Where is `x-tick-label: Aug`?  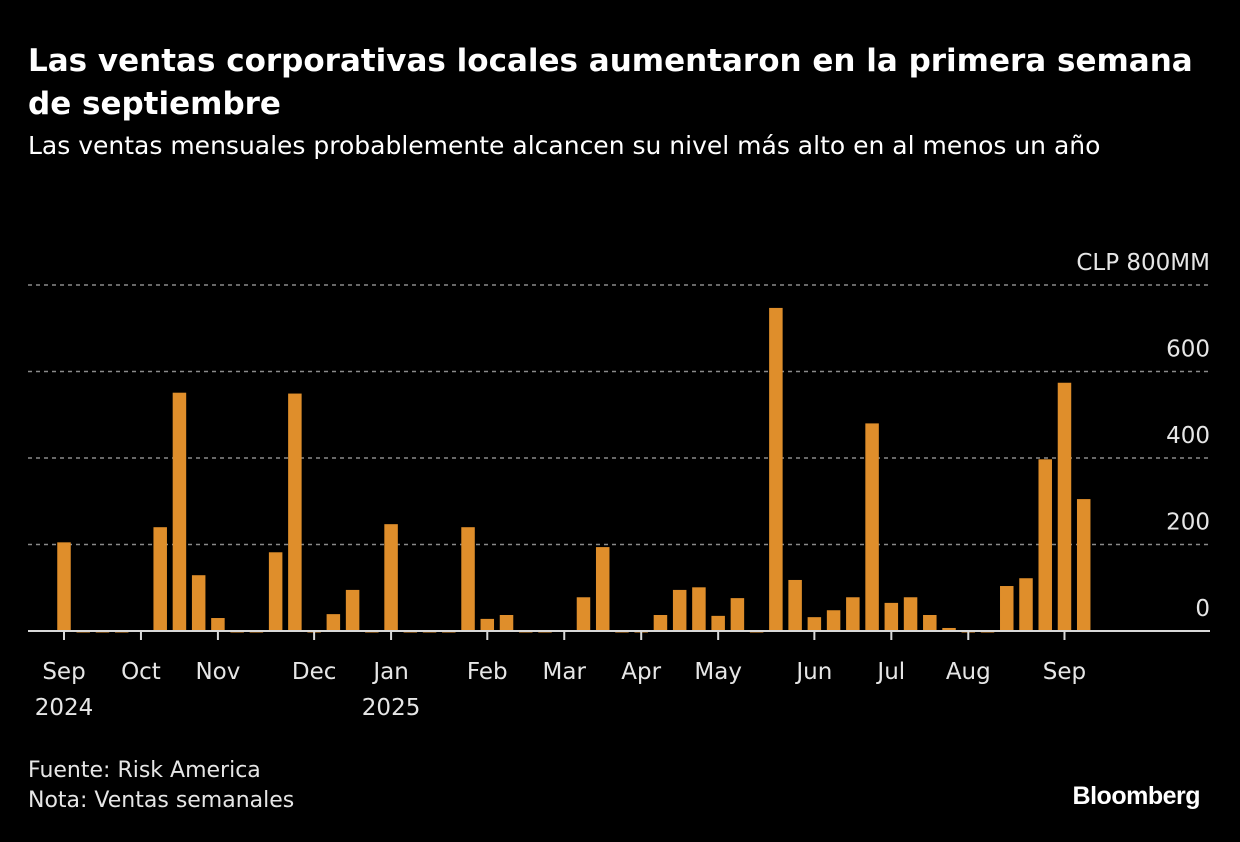
x-tick-label: Aug is located at coordinates (968, 672).